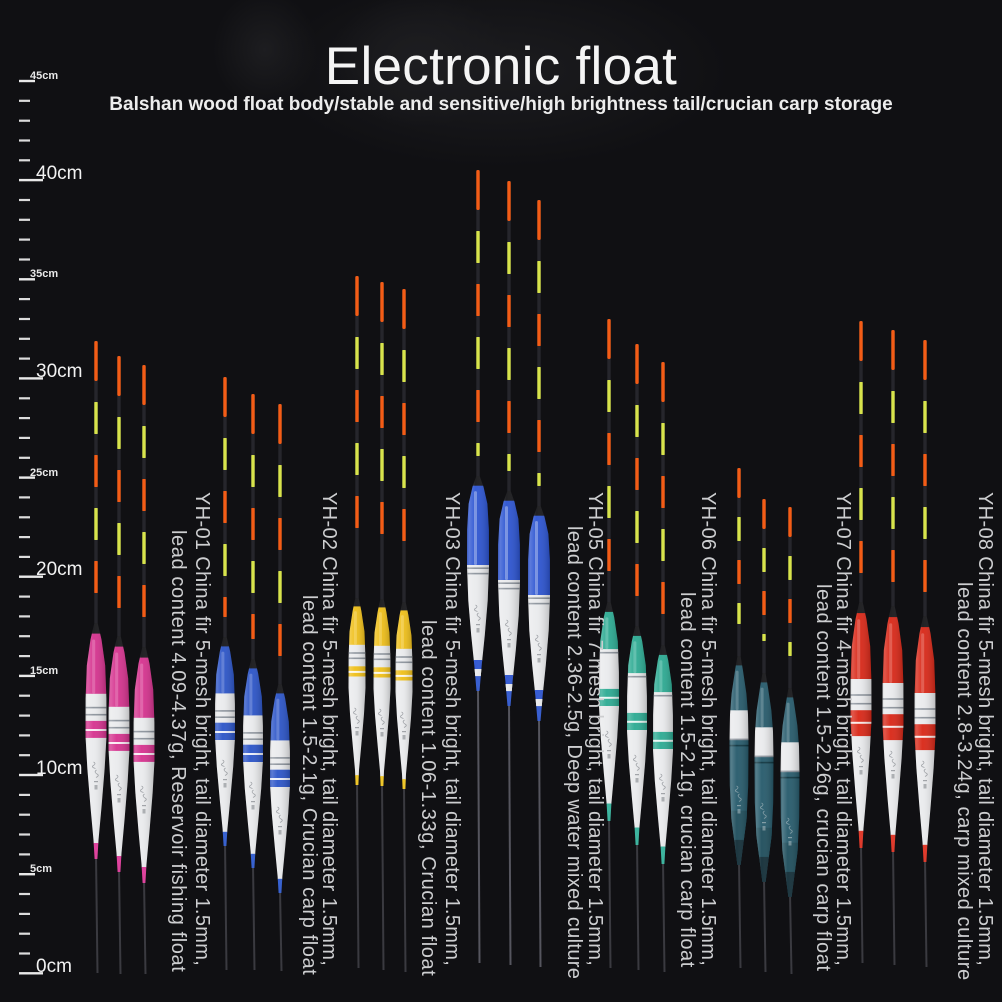 The width and height of the screenshot is (1002, 1002). Describe the element at coordinates (54, 966) in the screenshot. I see `svg-text: 0cm` at that location.